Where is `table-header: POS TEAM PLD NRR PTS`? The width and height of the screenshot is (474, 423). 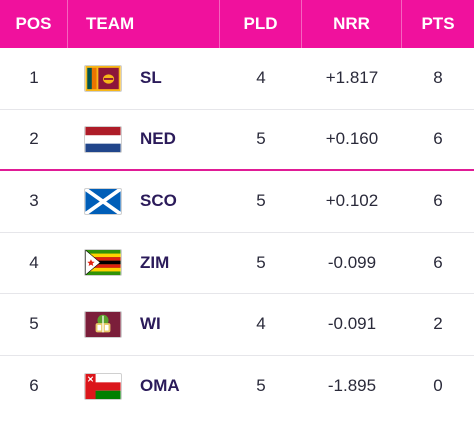
table-header: POS TEAM PLD NRR PTS is located at coordinates (237, 24).